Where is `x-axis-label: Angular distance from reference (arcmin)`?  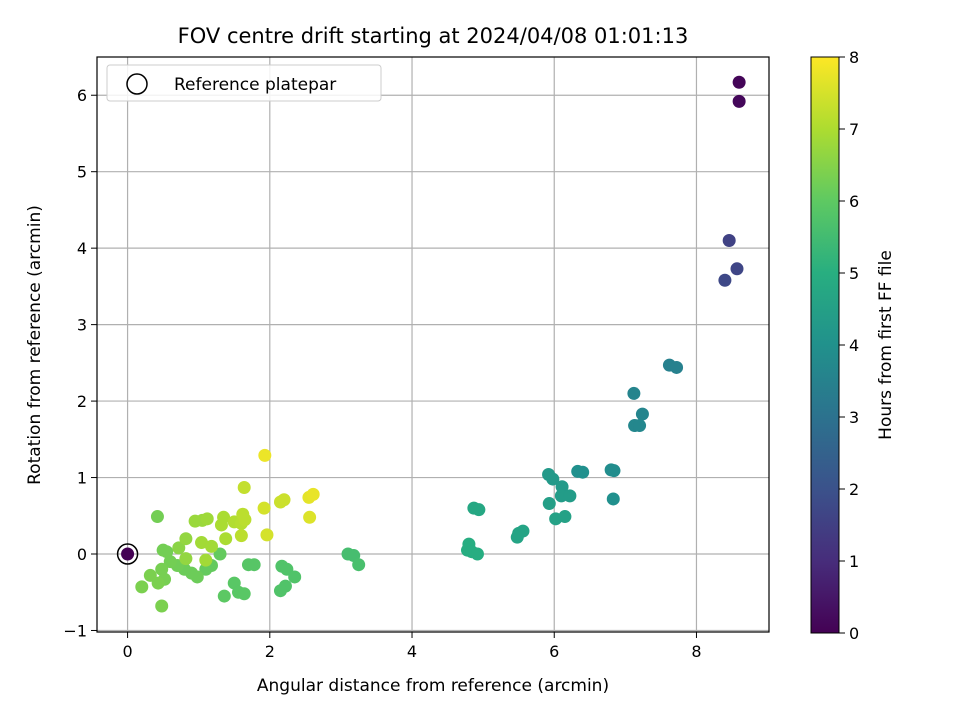
x-axis-label: Angular distance from reference (arcmin) is located at coordinates (433, 686).